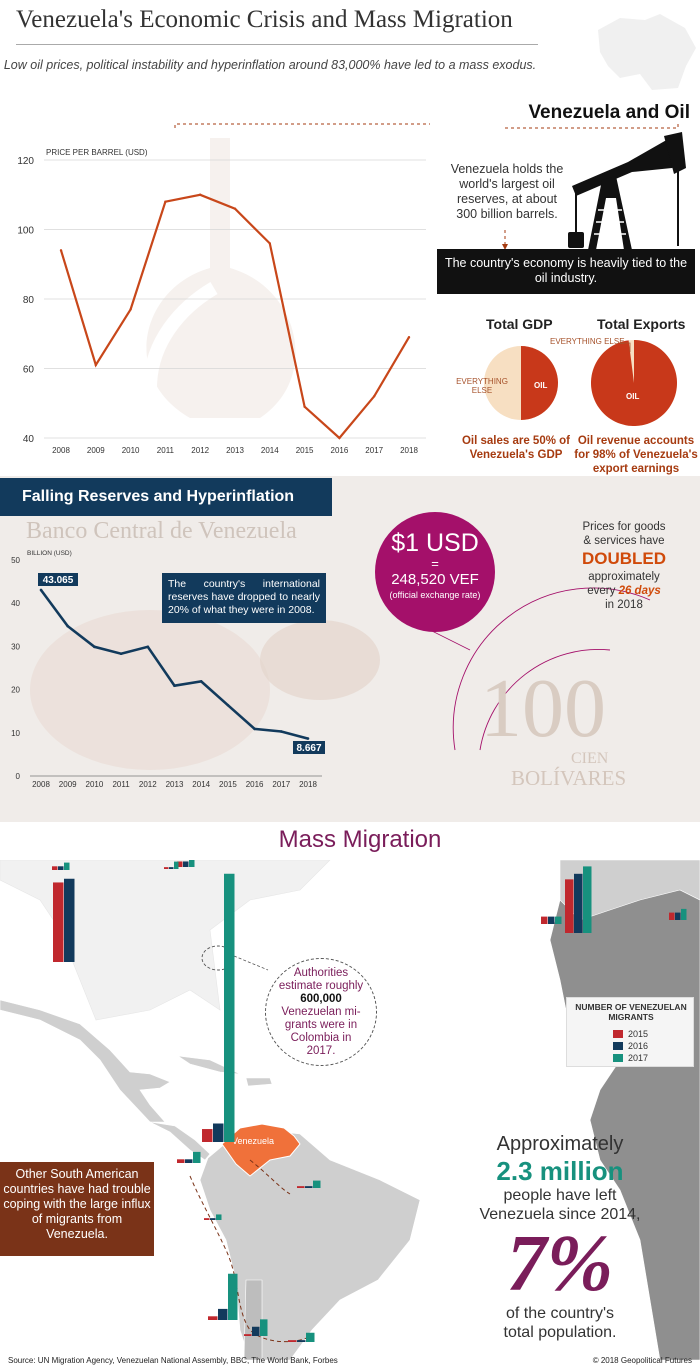  I want to click on oil-chart-ylabel: PRICE PER BARREL (USD), so click(97, 152).